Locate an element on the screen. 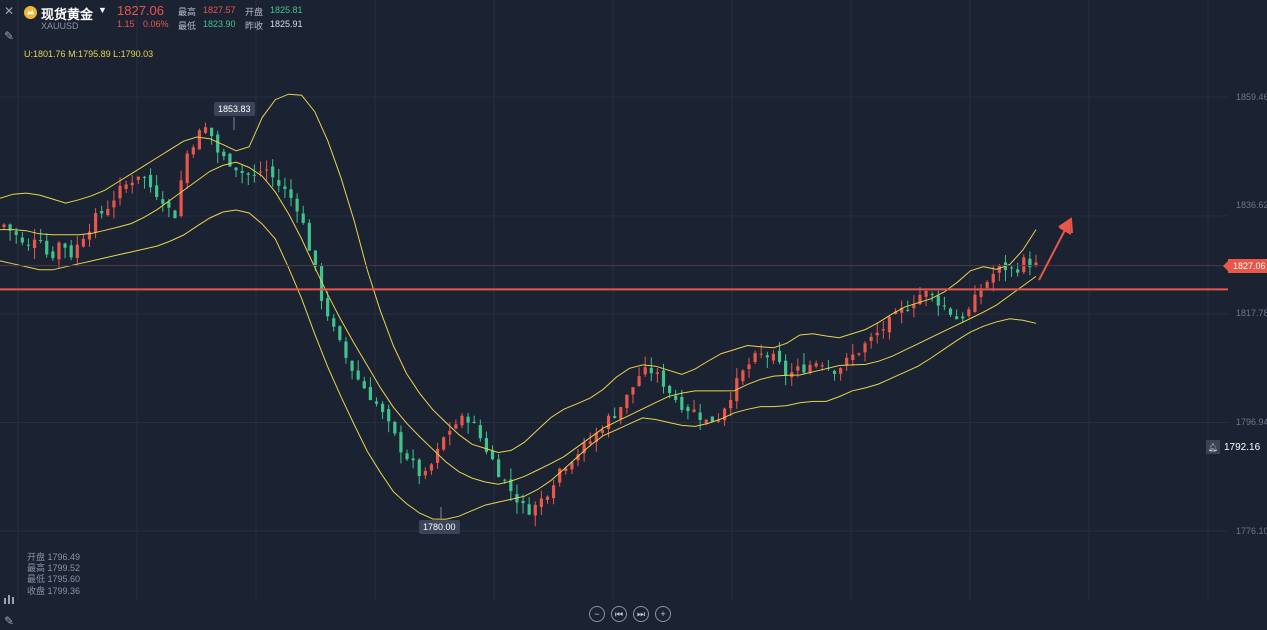 The image size is (1267, 630). zoom-in-icon: + is located at coordinates (663, 614).